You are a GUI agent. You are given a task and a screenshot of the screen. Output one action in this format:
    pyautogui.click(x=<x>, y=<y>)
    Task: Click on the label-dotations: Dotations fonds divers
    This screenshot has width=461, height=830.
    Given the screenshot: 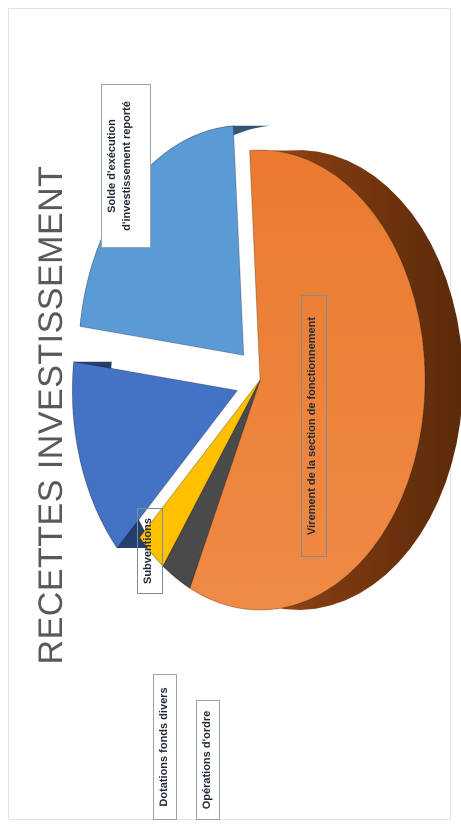 What is the action you would take?
    pyautogui.click(x=165, y=747)
    